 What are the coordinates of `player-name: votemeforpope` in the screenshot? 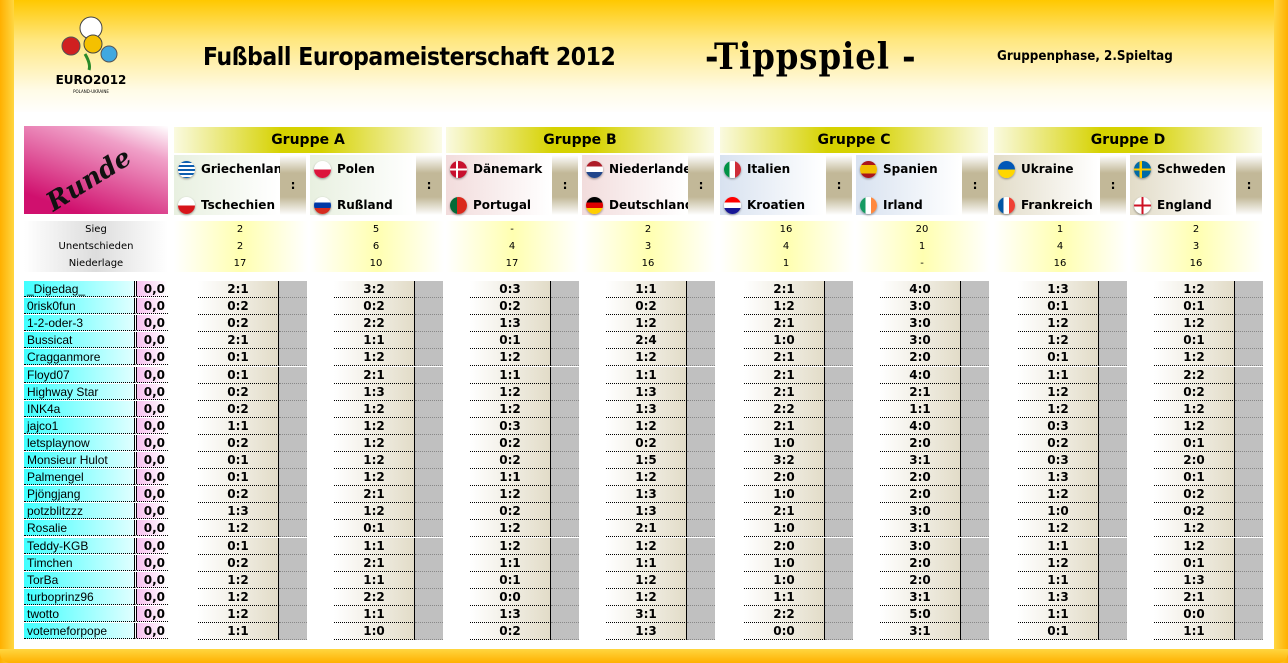 It's located at (79, 631).